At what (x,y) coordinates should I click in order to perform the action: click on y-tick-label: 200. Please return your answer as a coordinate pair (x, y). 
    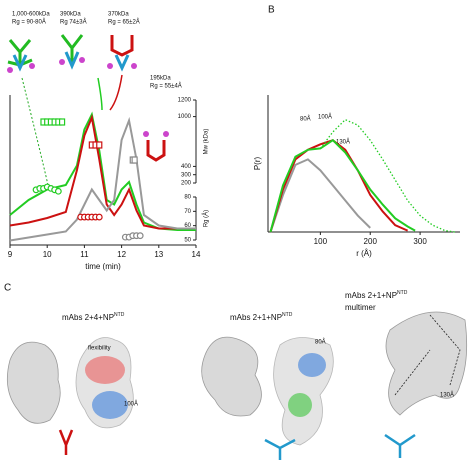
    Looking at the image, I should click on (186, 184).